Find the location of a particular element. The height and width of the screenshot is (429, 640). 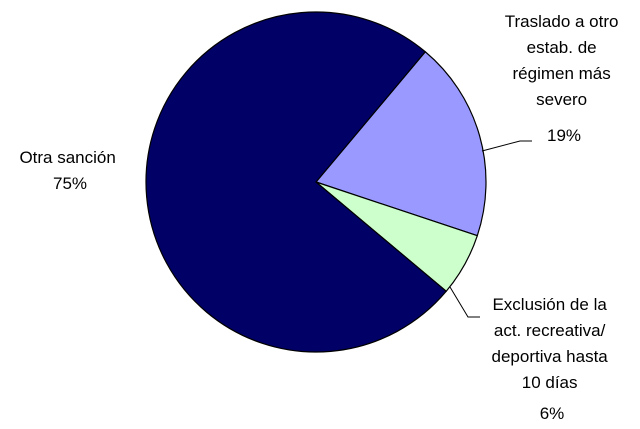

slice-value-label: 19% is located at coordinates (564, 135).